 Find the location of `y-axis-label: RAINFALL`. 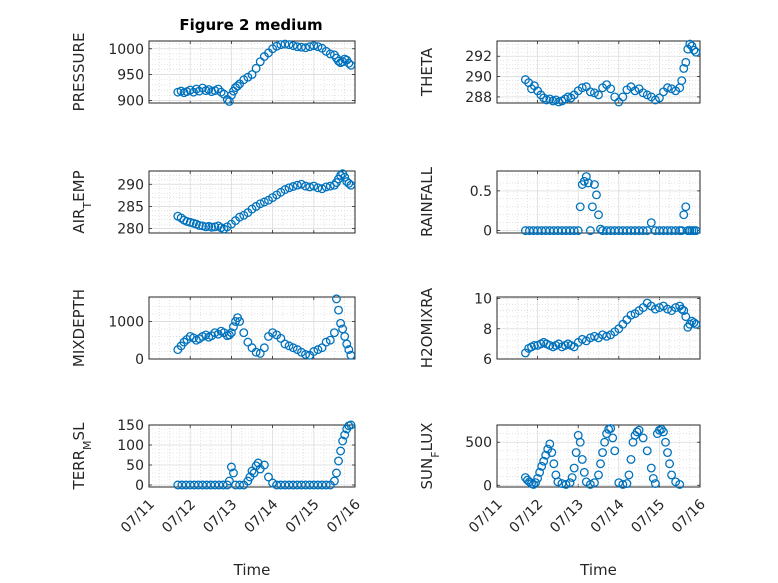

y-axis-label: RAINFALL is located at coordinates (427, 201).